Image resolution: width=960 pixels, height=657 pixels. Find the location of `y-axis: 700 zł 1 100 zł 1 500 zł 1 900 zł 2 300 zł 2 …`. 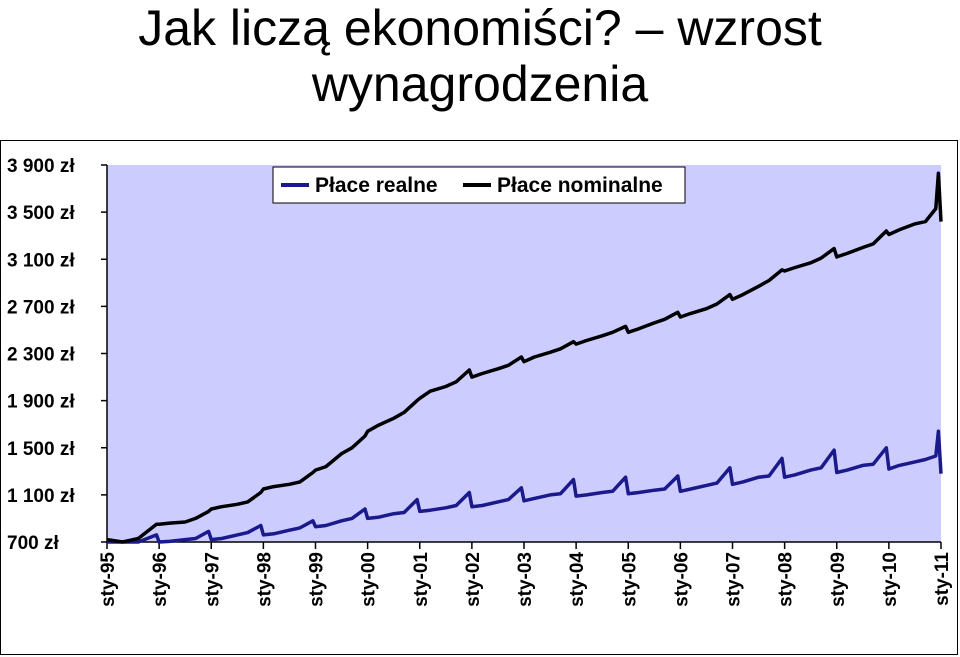

y-axis: 700 zł 1 100 zł 1 500 zł 1 900 zł 2 300 zł 2 … is located at coordinates (57, 355).